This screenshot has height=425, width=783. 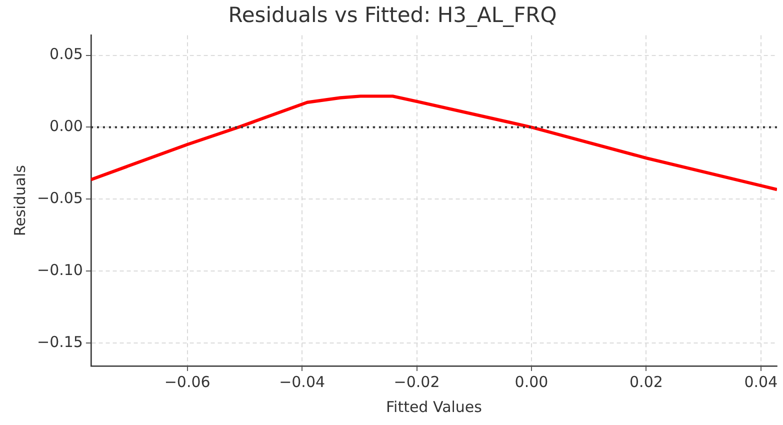 I want to click on y-tick-label: −0.15, so click(x=60, y=341).